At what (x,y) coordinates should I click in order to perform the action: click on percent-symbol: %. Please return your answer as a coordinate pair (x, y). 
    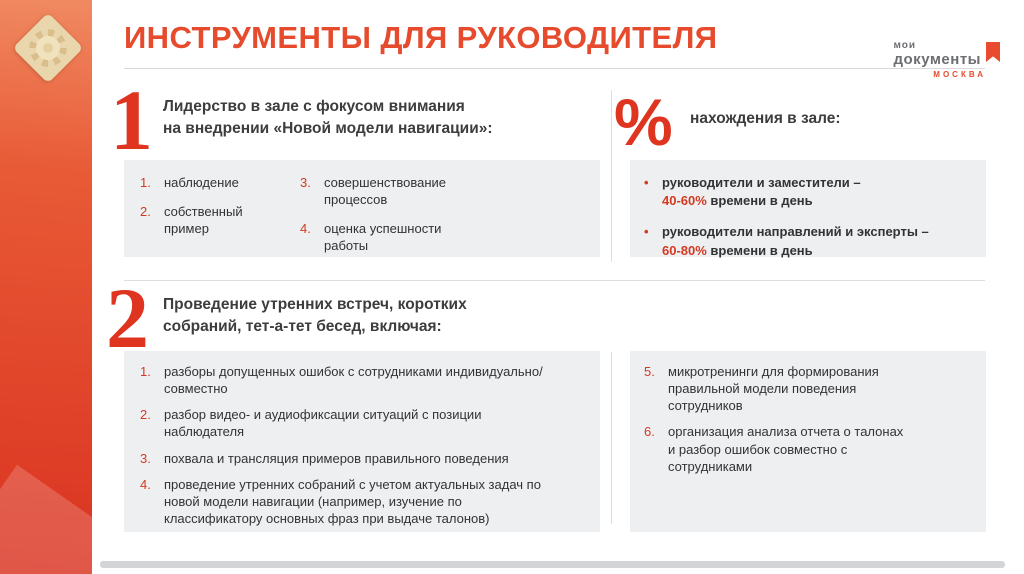
    Looking at the image, I should click on (643, 122).